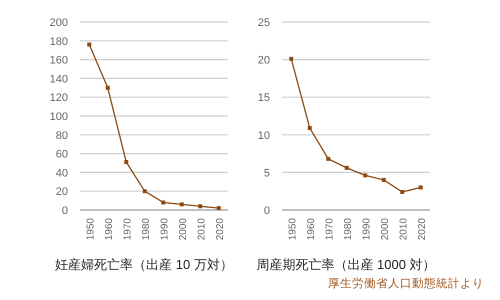 The width and height of the screenshot is (500, 300). I want to click on y-tick-label: 15, so click(264, 98).